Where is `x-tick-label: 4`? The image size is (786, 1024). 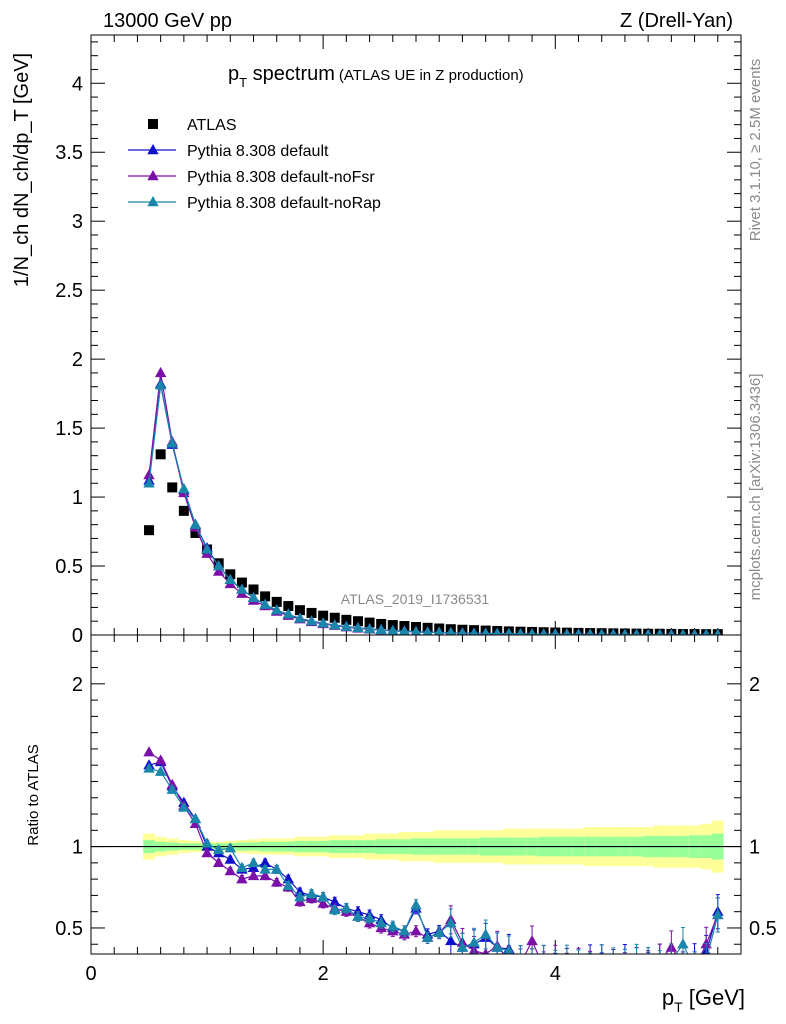
x-tick-label: 4 is located at coordinates (555, 974).